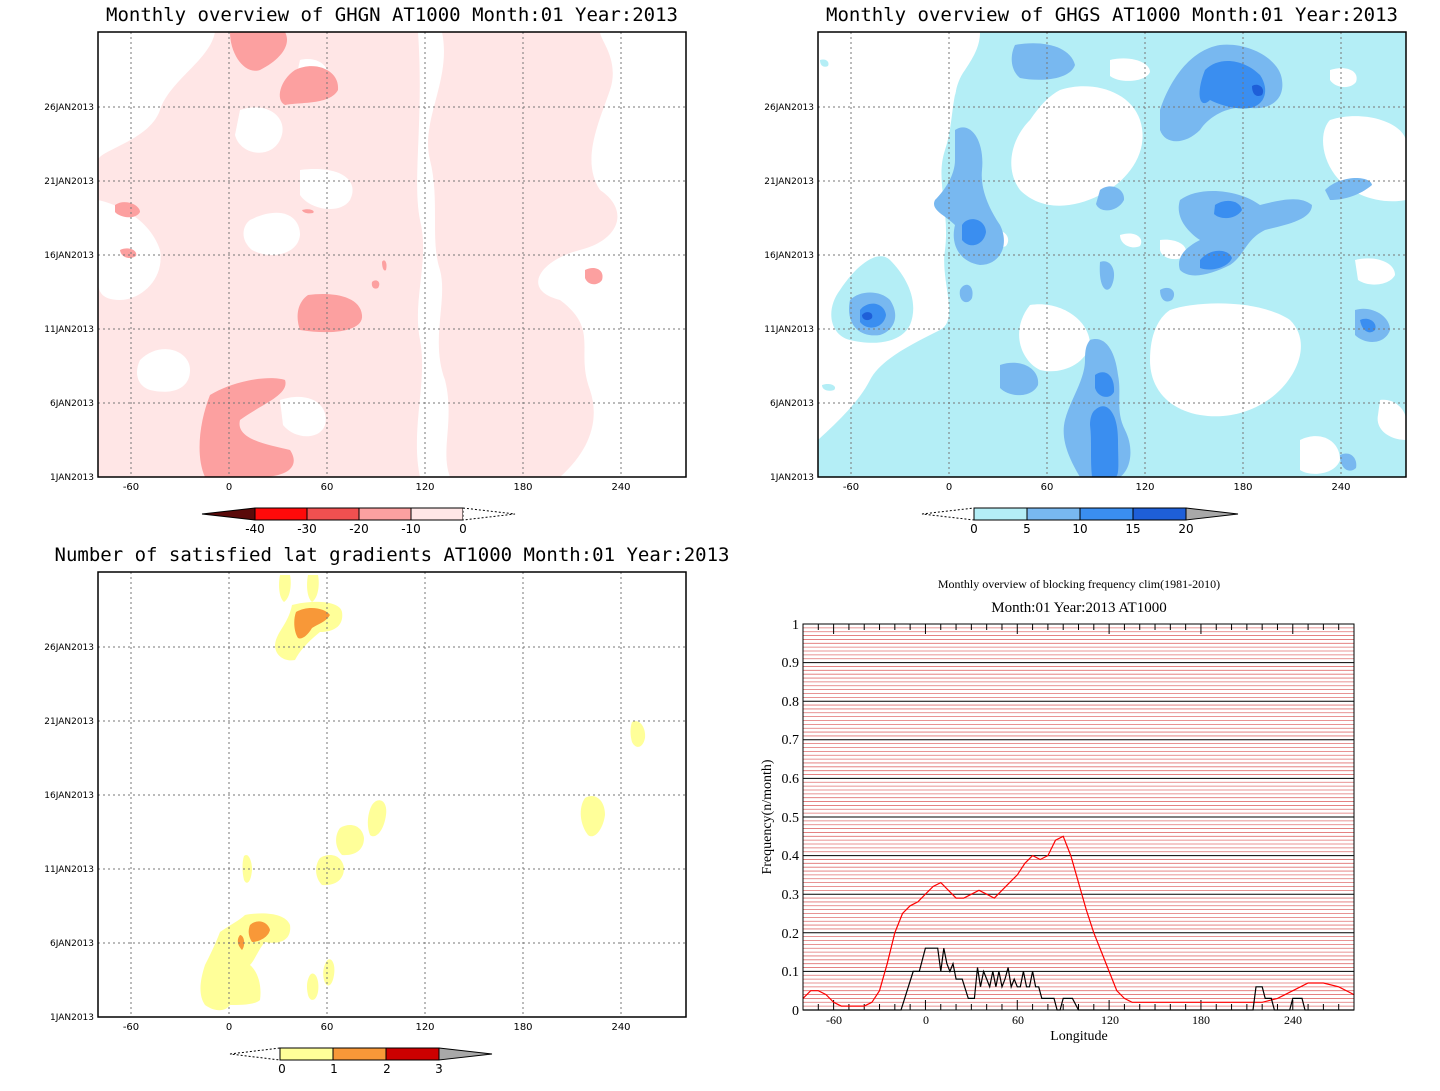 The width and height of the screenshot is (1440, 1091). I want to click on y-tick-label: 0, so click(795, 1011).